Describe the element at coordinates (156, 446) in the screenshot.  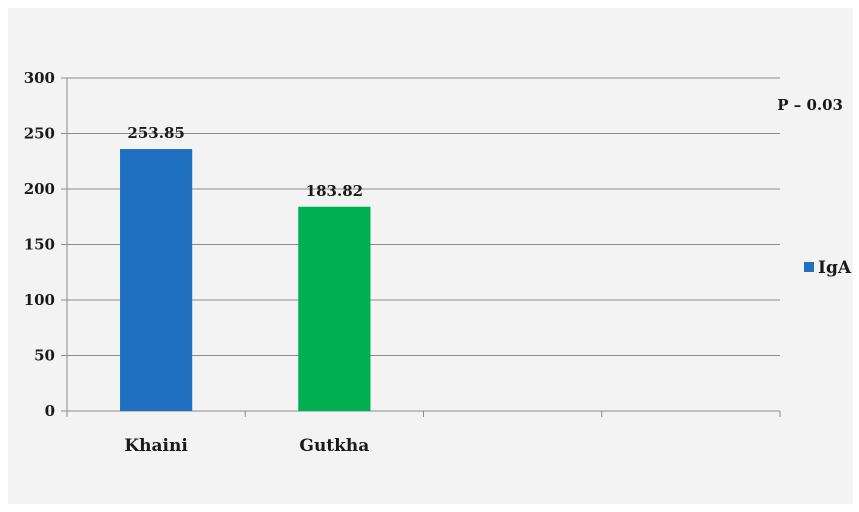
I see `x-tick-label-khaini: Khaini` at that location.